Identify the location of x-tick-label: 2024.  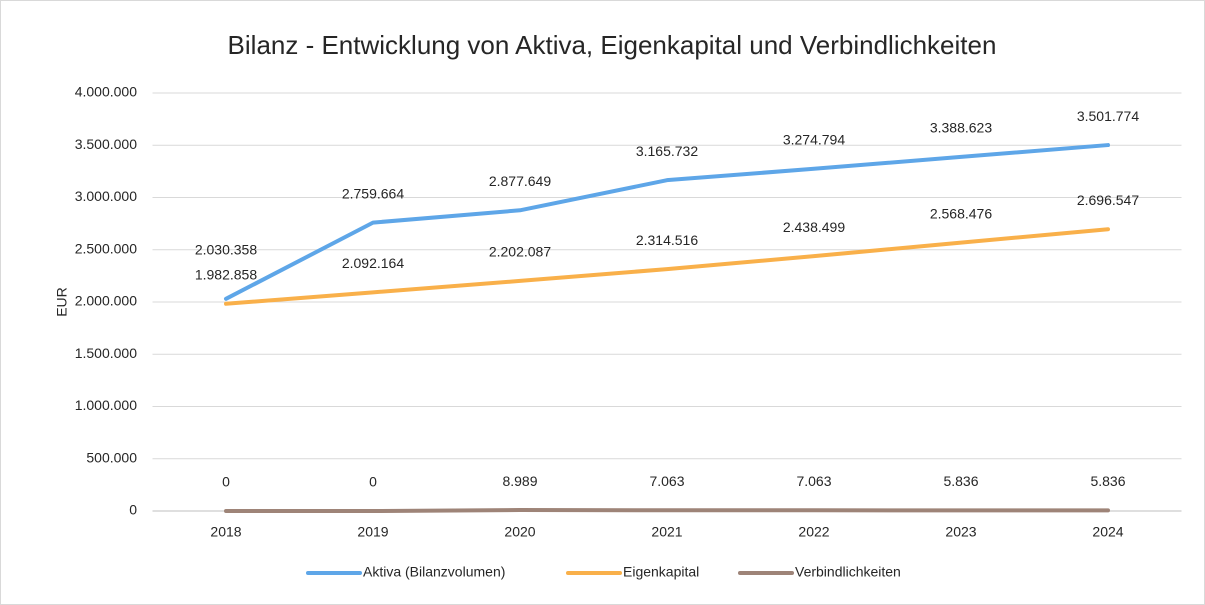
(1107, 532).